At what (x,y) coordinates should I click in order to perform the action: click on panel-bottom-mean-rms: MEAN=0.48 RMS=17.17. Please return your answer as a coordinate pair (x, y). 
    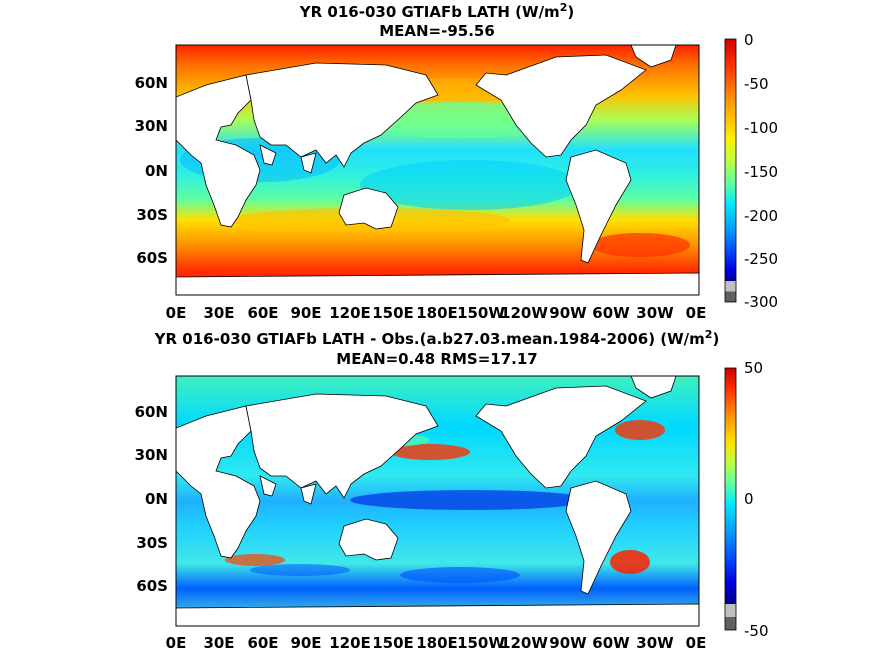
    Looking at the image, I should click on (436, 359).